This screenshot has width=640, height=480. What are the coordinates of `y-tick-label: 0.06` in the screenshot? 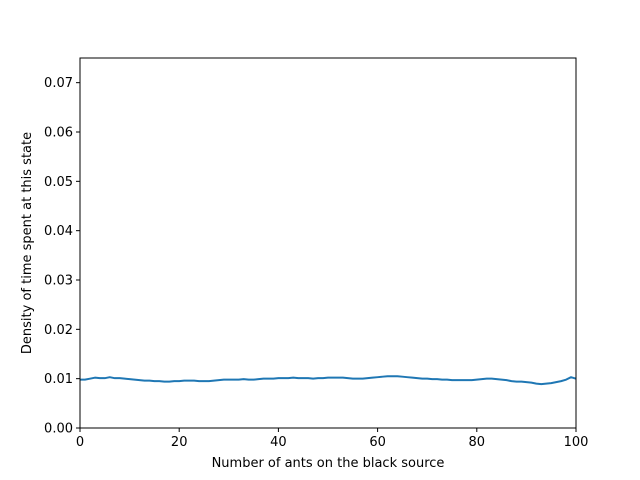 It's located at (58, 133).